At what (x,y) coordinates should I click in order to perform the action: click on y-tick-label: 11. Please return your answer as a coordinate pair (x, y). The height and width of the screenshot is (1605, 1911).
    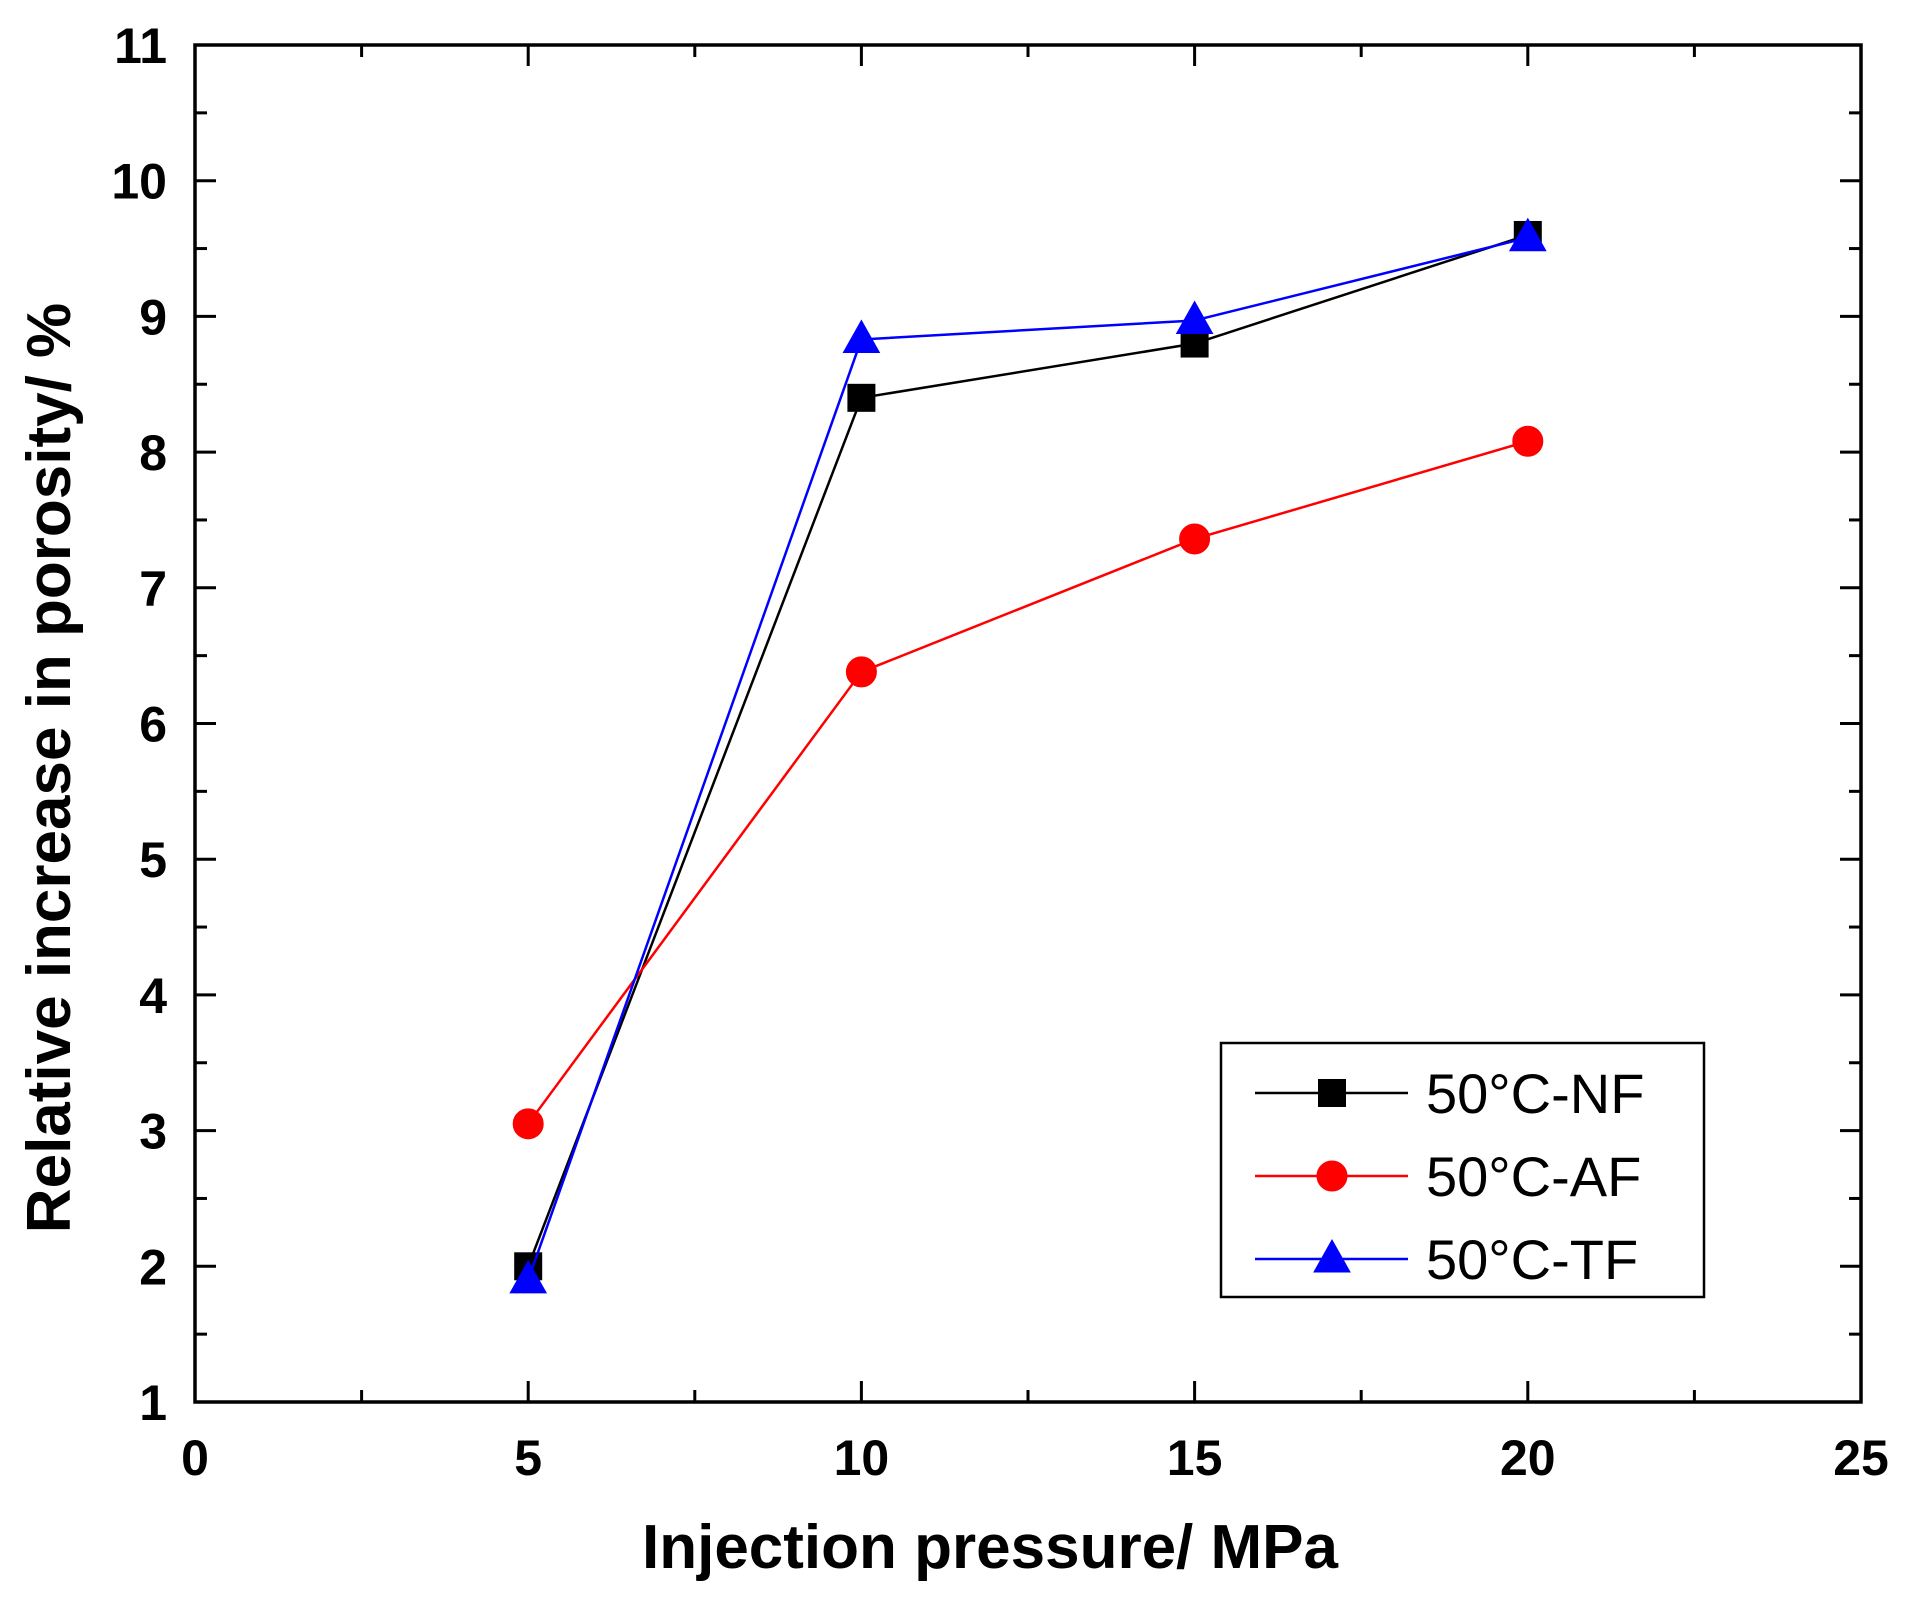
    Looking at the image, I should click on (140, 46).